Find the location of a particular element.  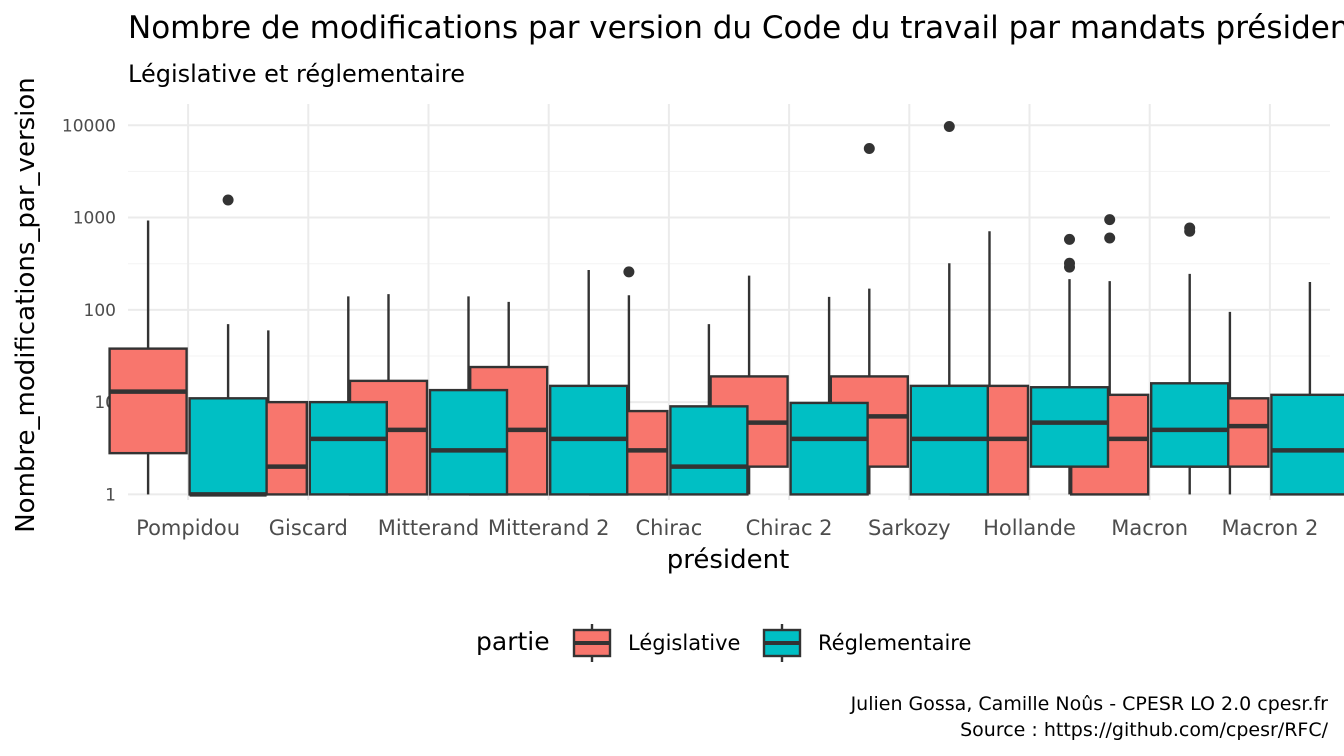

legend-title: partie is located at coordinates (513, 641).